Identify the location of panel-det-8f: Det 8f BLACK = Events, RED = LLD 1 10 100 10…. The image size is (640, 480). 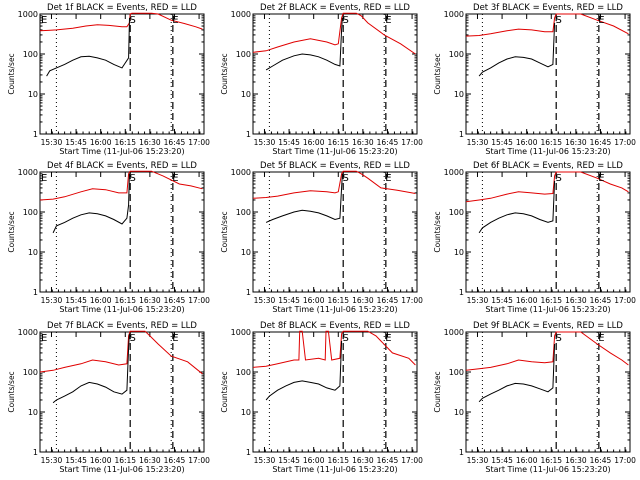
(321, 397).